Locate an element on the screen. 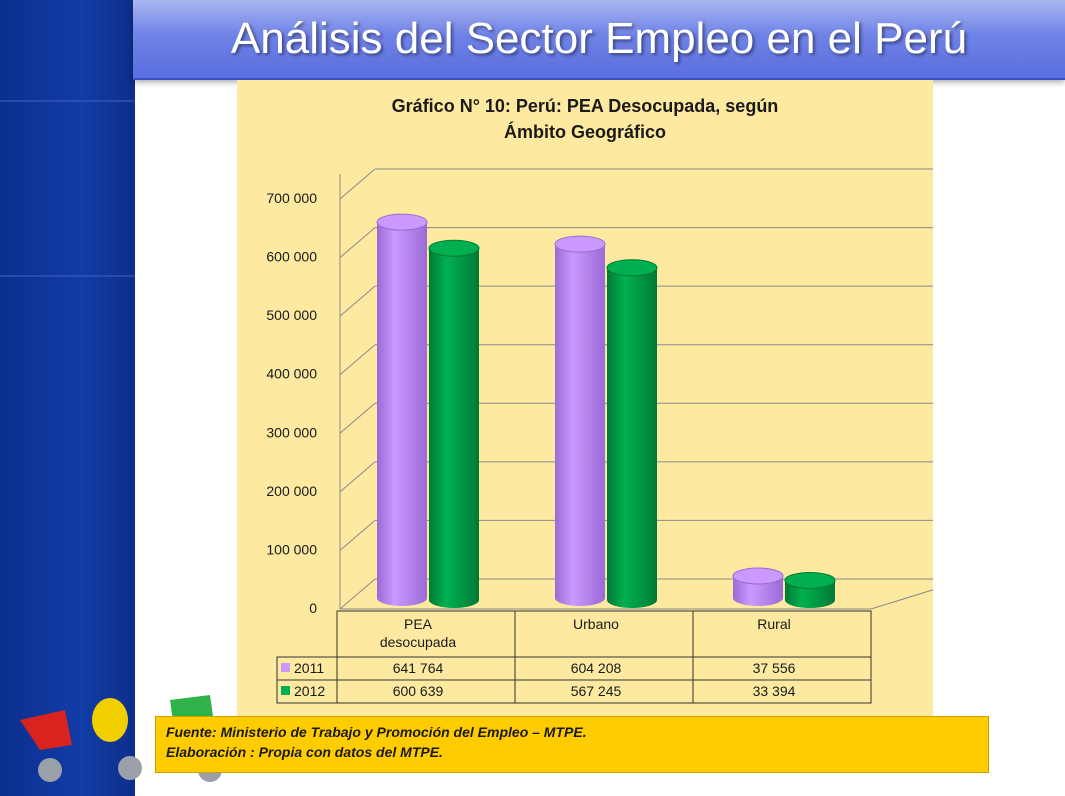 This screenshot has width=1065, height=796. title-bar: Análisis del Sector Empleo en el Perú is located at coordinates (599, 40).